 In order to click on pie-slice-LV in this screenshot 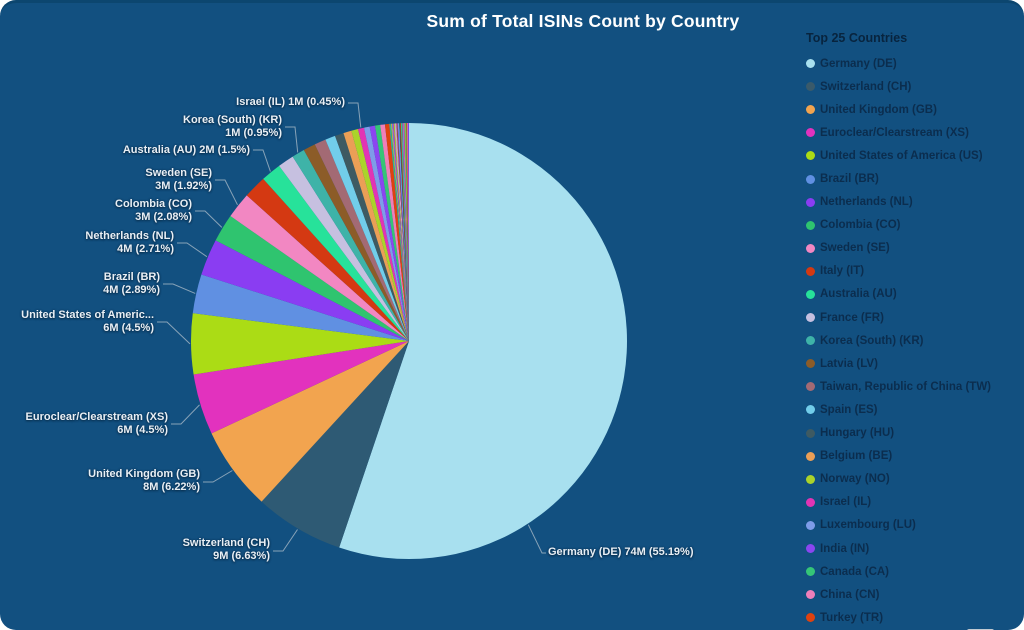, I will do `click(356, 242)`.